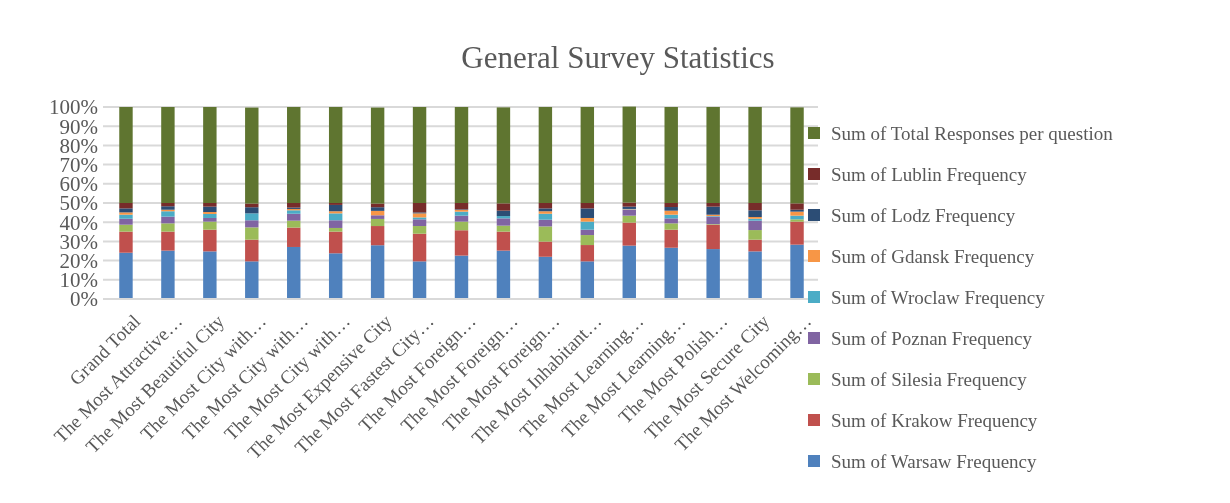 Image resolution: width=1230 pixels, height=503 pixels. Describe the element at coordinates (938, 297) in the screenshot. I see `legend-label: Sum of Wroclaw Frequency` at that location.